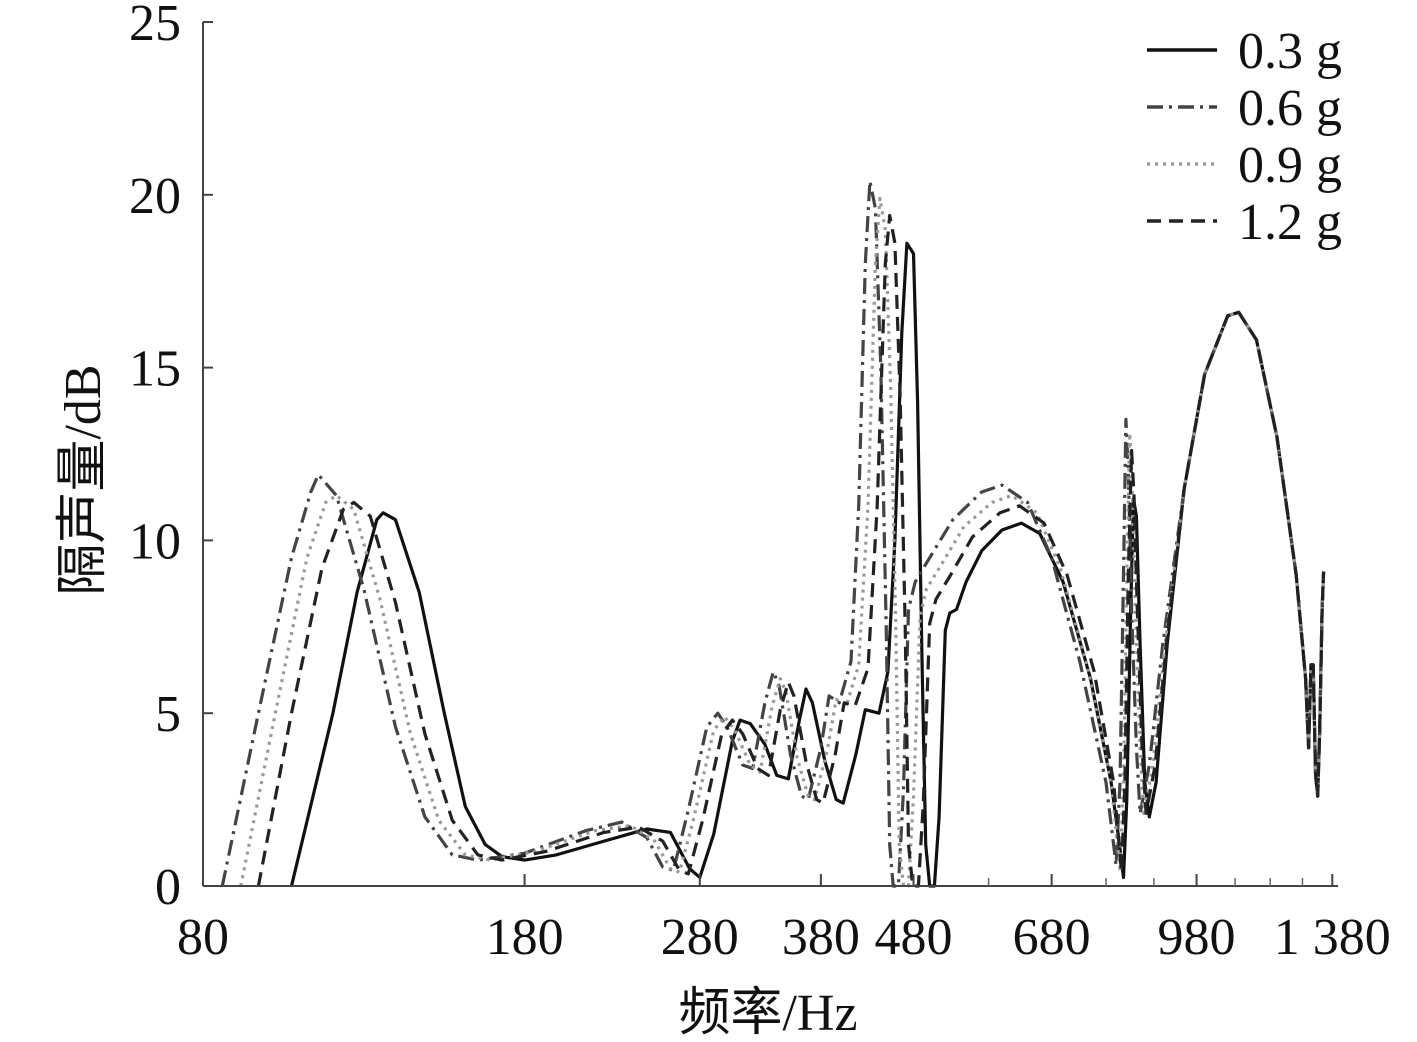 The image size is (1417, 1042). I want to click on legend-label: 1.2 g, so click(1290, 222).